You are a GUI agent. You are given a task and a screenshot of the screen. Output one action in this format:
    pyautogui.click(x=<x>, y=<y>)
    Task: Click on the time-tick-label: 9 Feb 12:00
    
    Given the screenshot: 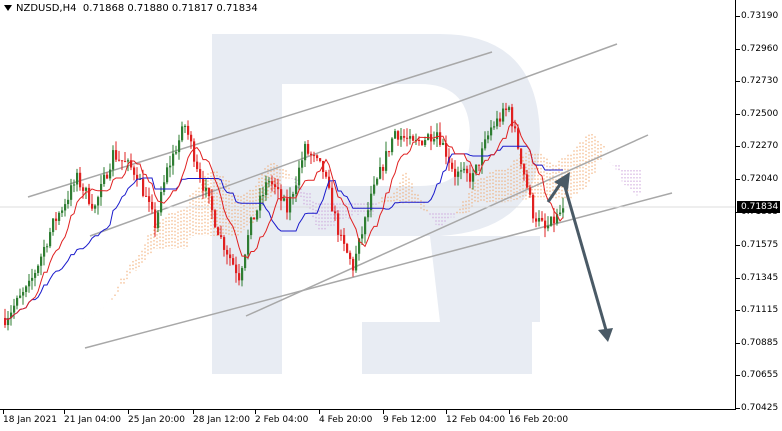 What is the action you would take?
    pyautogui.click(x=410, y=420)
    